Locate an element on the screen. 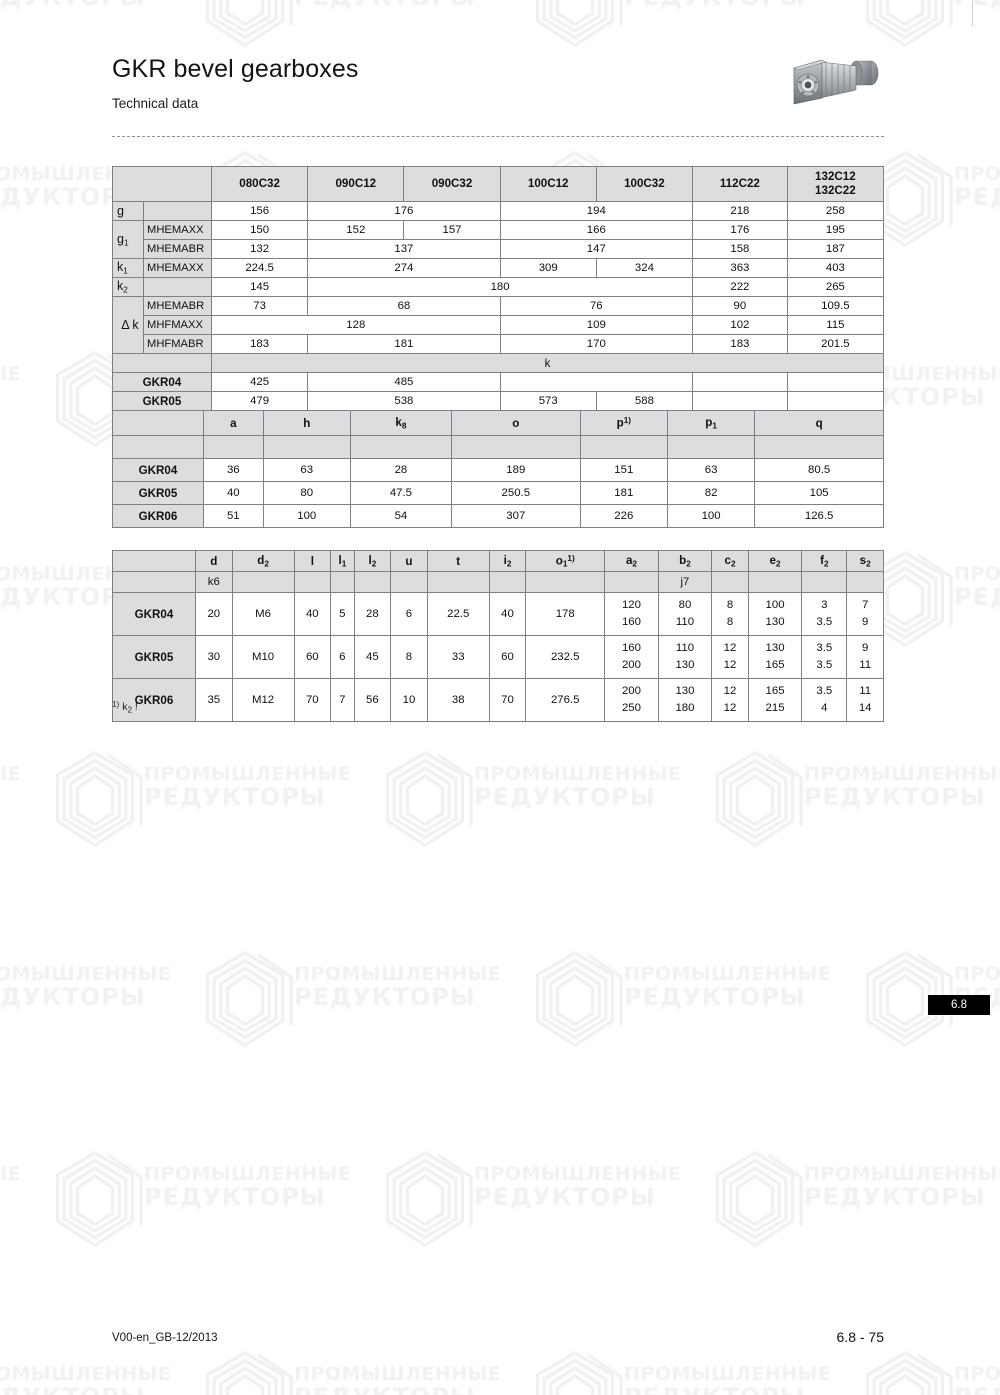 This screenshot has height=1395, width=1000. t1-col-header: 090C12 is located at coordinates (356, 184).